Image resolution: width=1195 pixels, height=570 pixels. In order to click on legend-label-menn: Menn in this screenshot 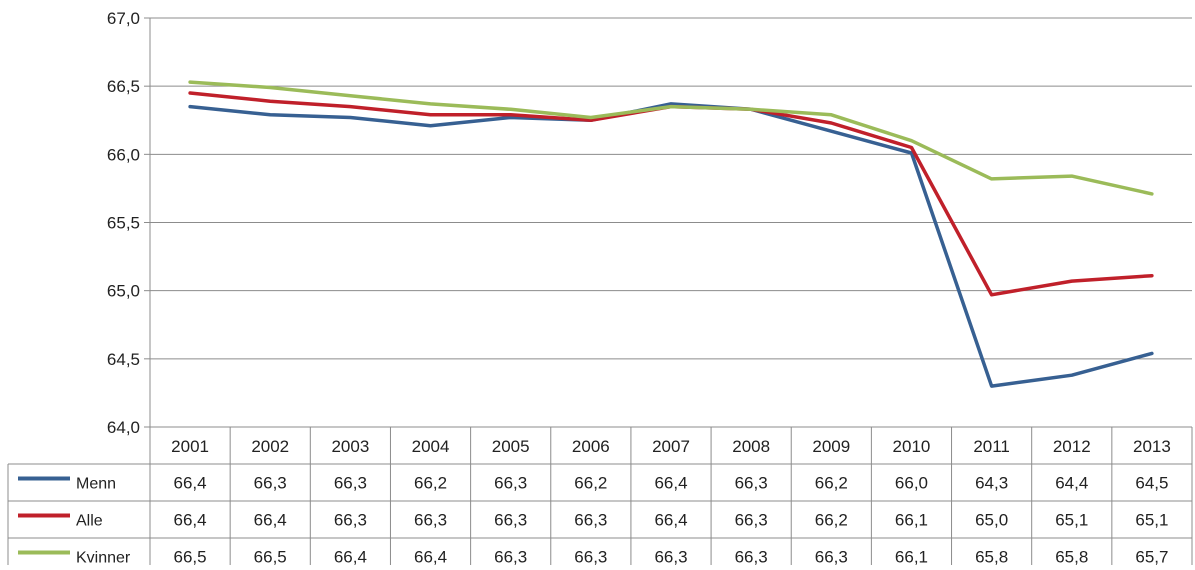, I will do `click(96, 484)`.